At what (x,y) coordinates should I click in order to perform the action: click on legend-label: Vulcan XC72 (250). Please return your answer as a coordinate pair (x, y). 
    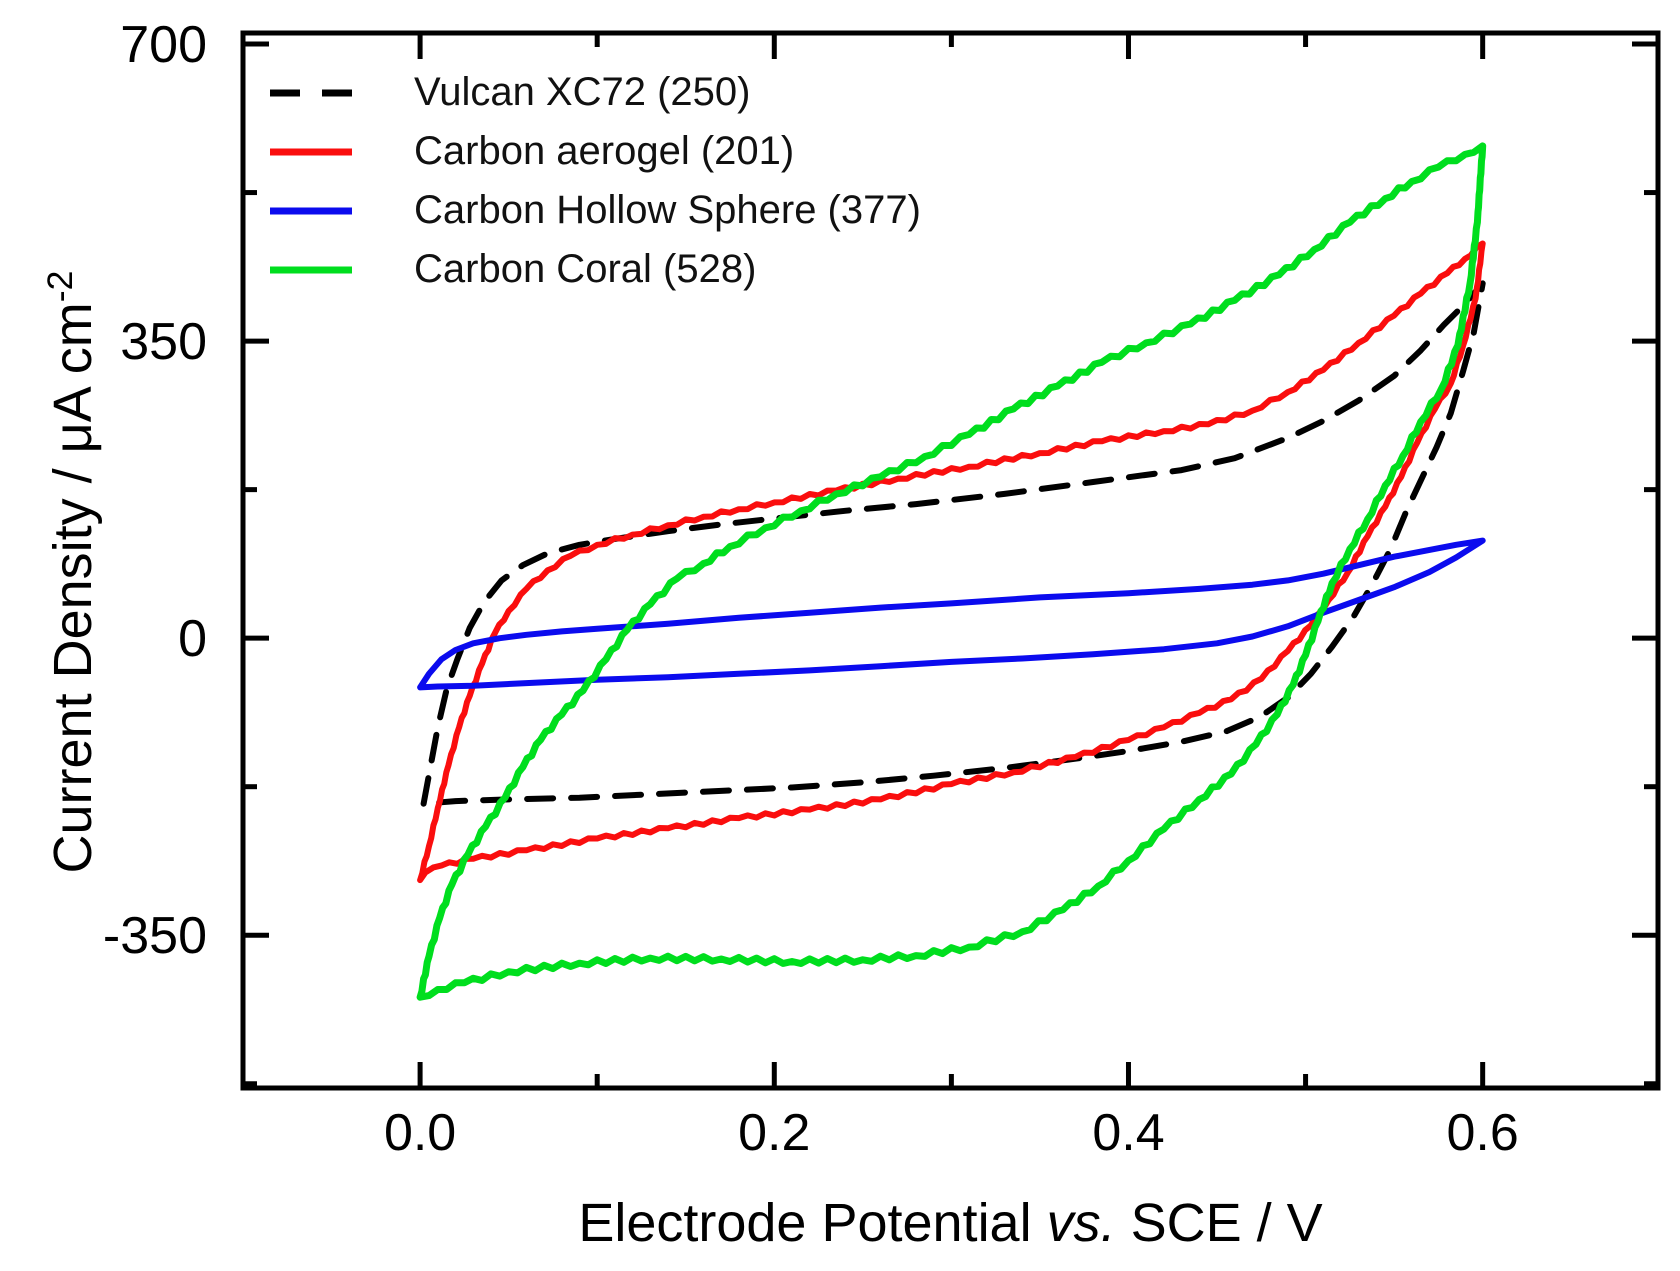
    Looking at the image, I should click on (582, 92).